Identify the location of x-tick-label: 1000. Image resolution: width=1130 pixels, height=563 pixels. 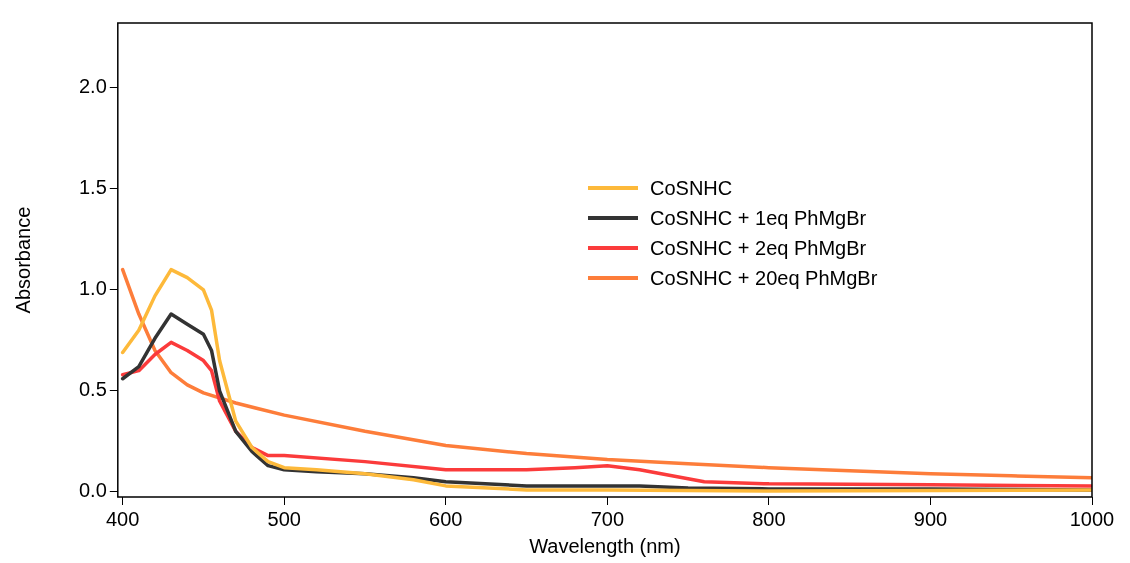
(1092, 518).